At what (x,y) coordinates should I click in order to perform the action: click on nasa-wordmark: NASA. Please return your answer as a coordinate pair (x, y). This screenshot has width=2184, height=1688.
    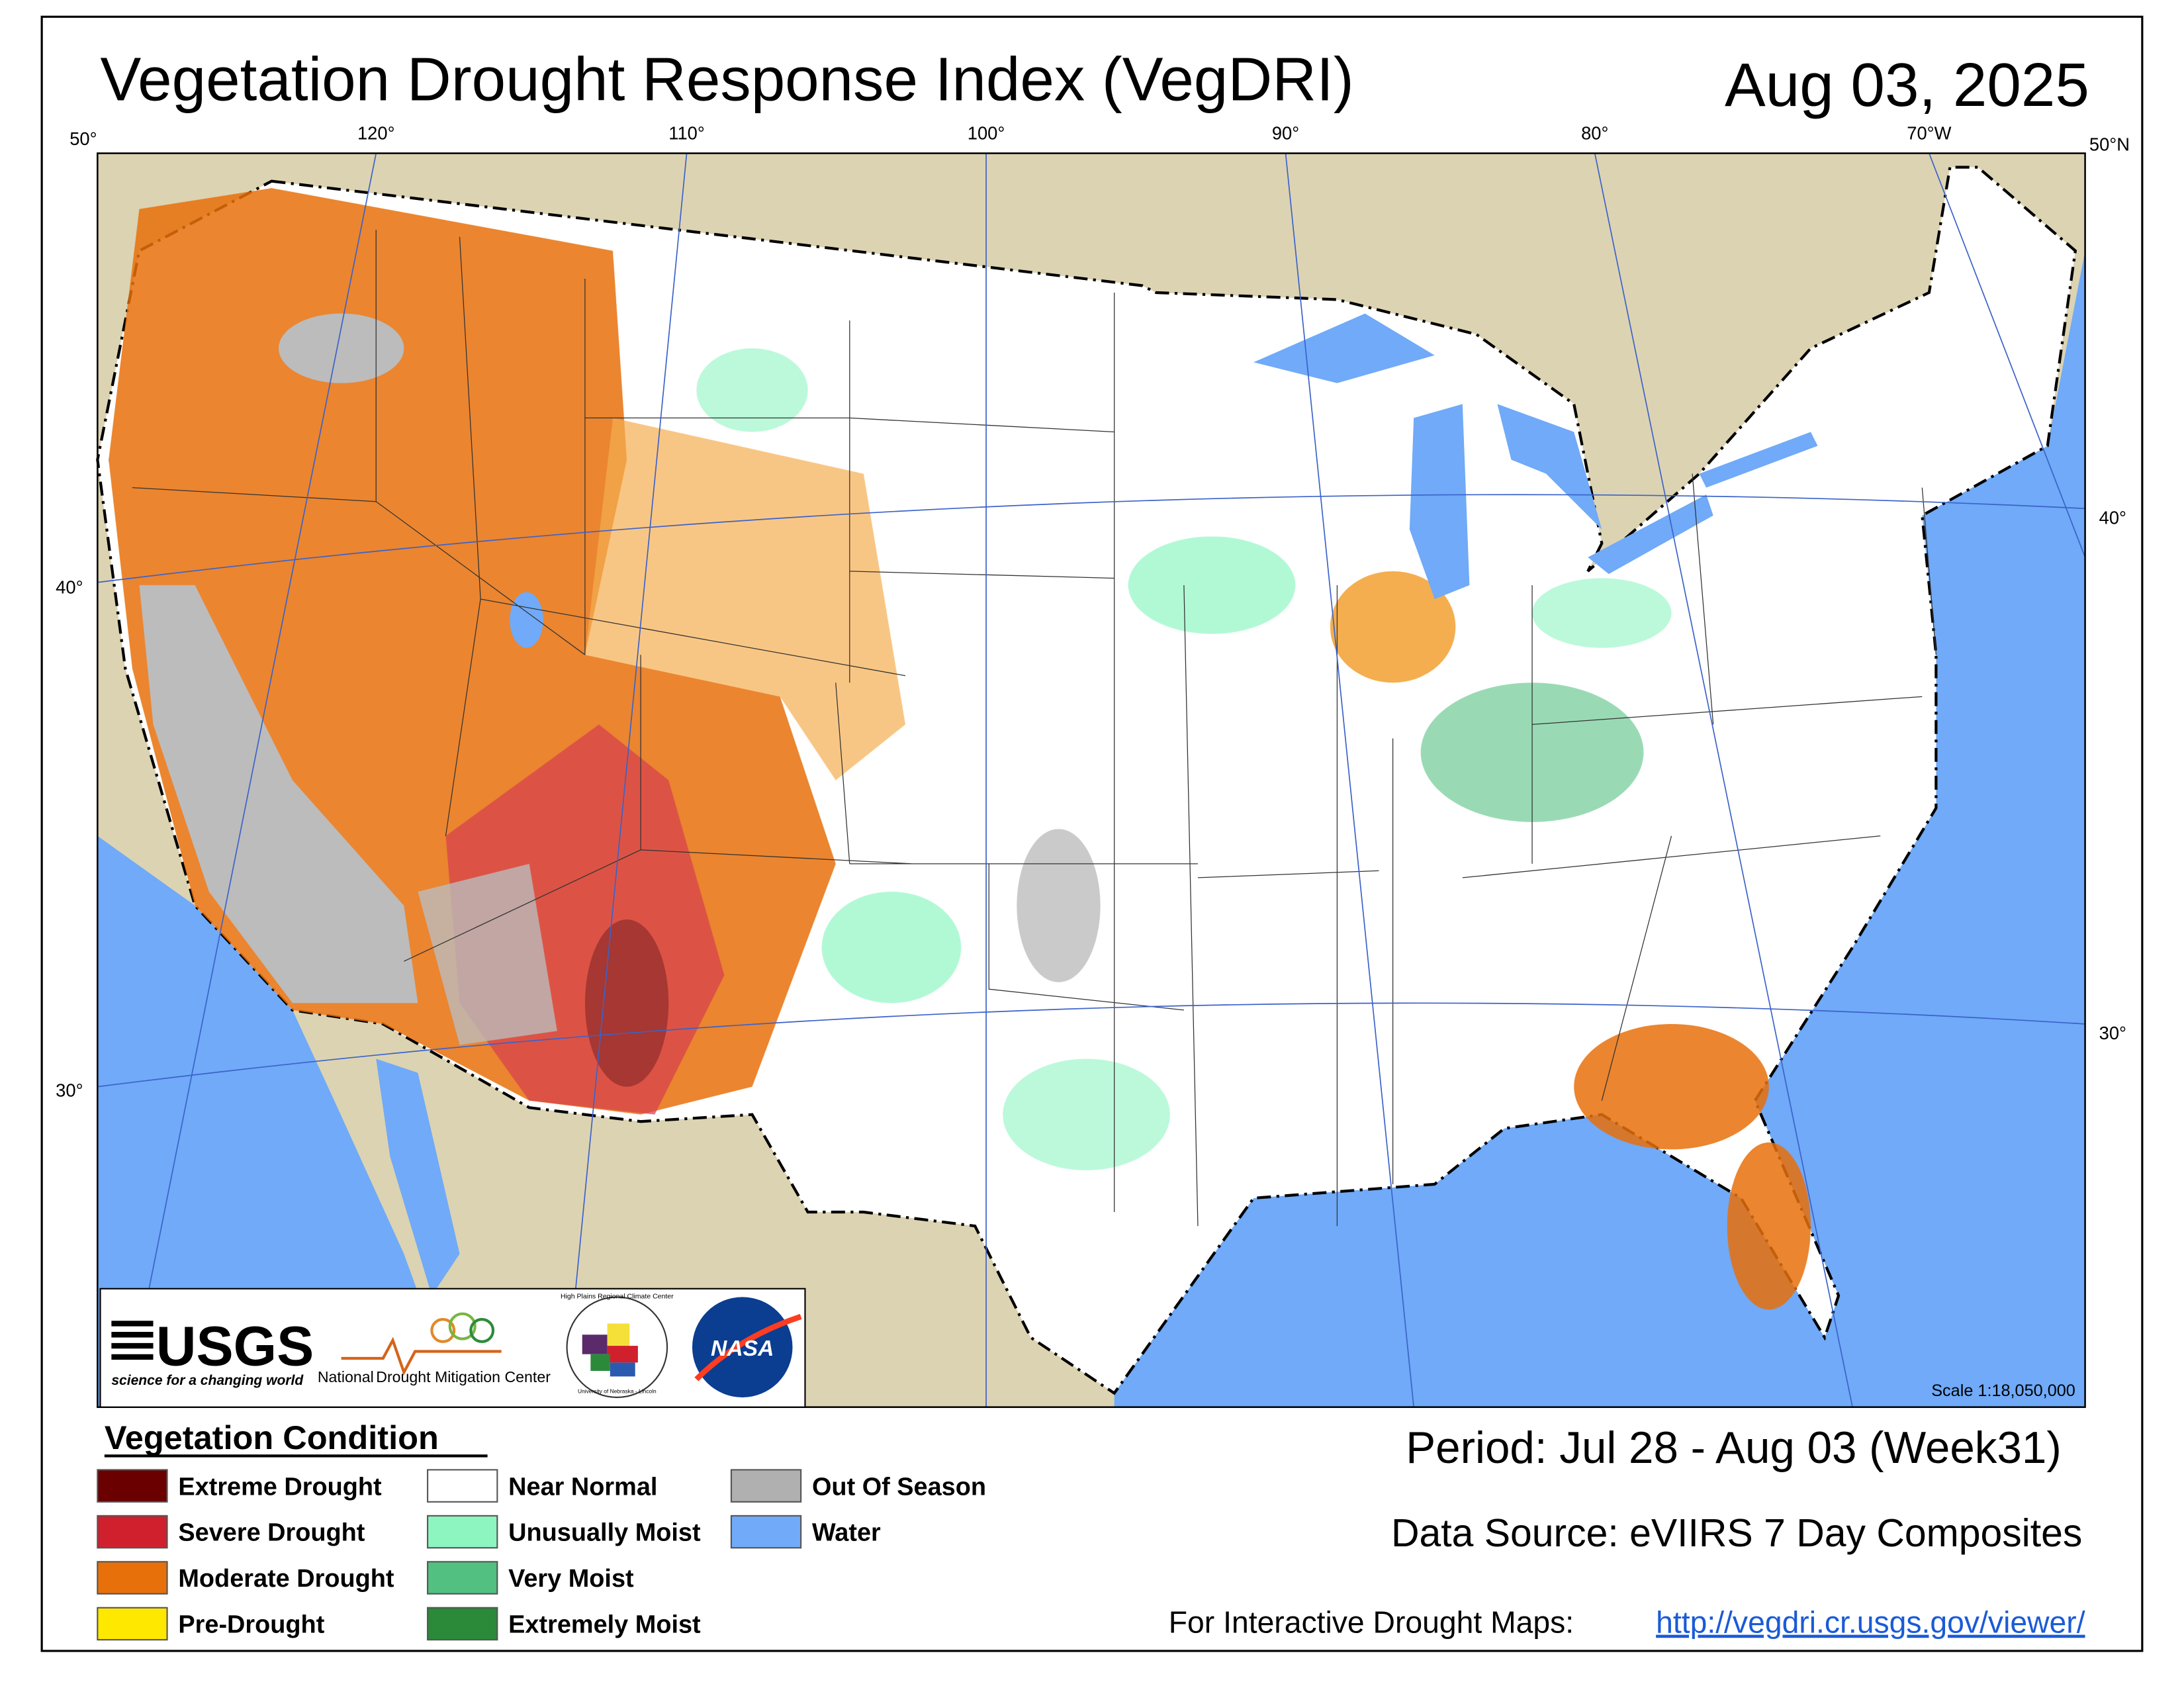
    Looking at the image, I should click on (742, 1348).